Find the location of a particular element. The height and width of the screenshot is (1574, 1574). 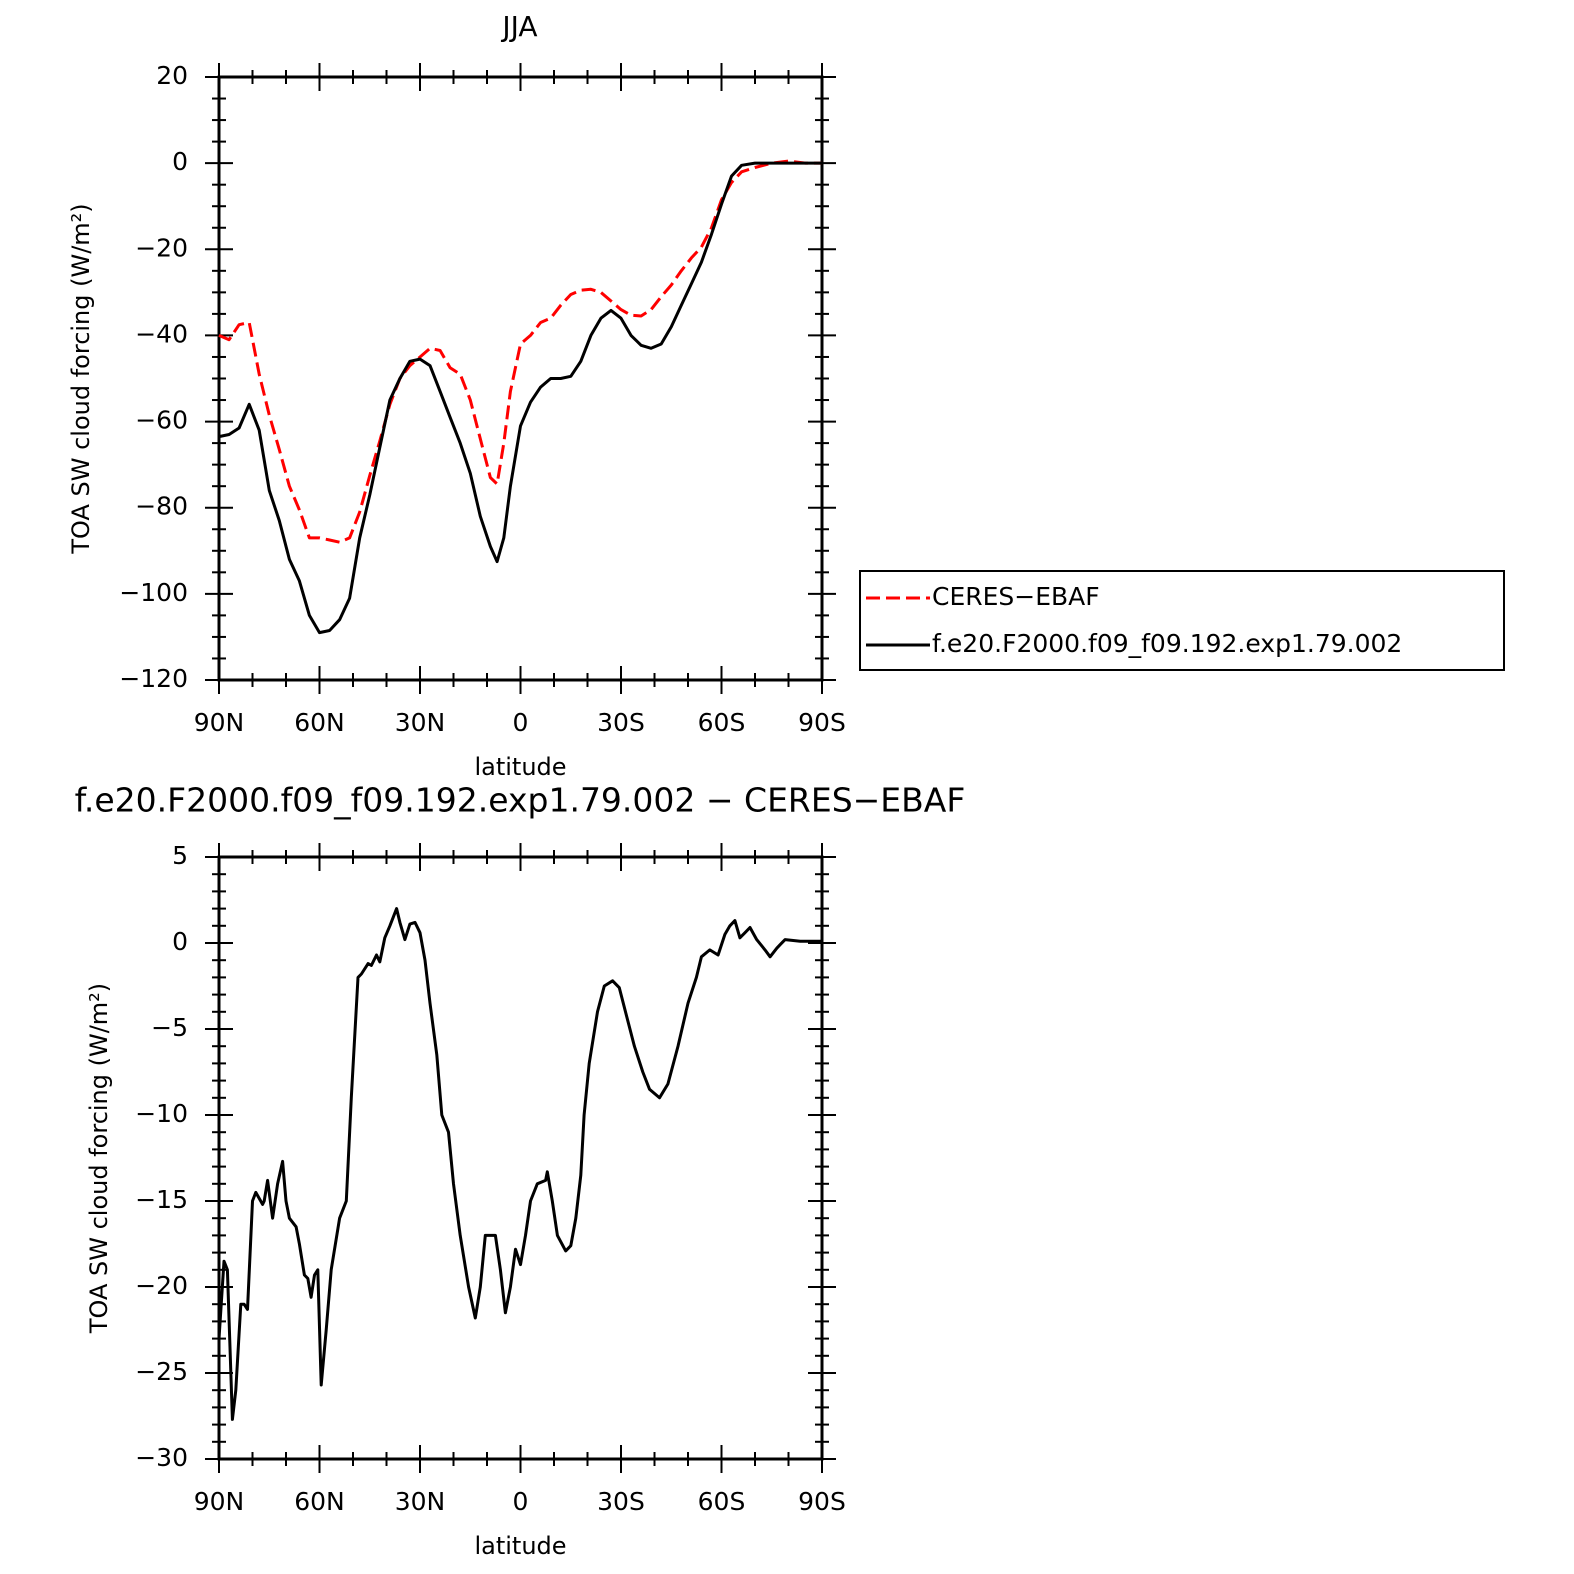

y-tick-label: −25 is located at coordinates (161, 1371).